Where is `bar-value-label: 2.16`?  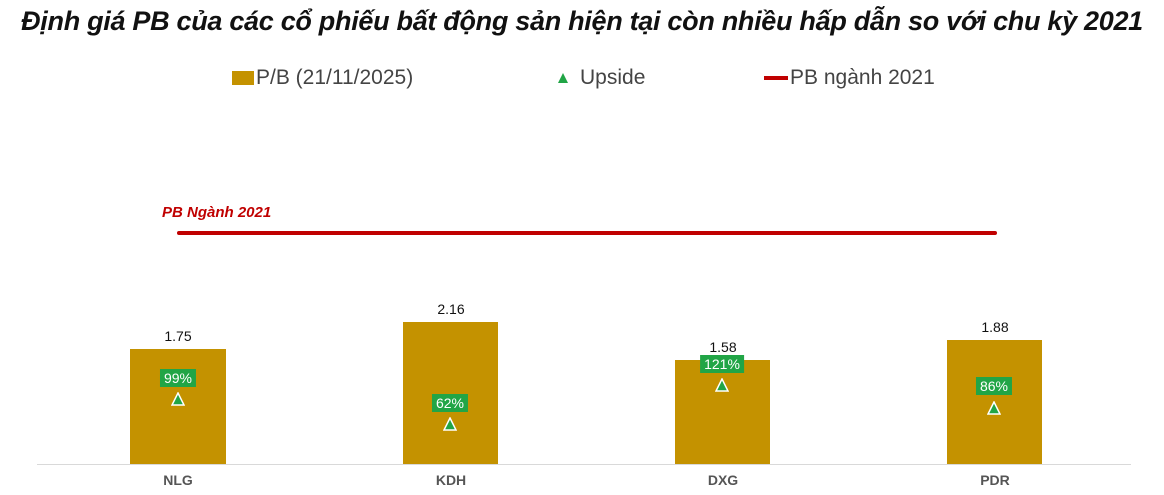 bar-value-label: 2.16 is located at coordinates (451, 309).